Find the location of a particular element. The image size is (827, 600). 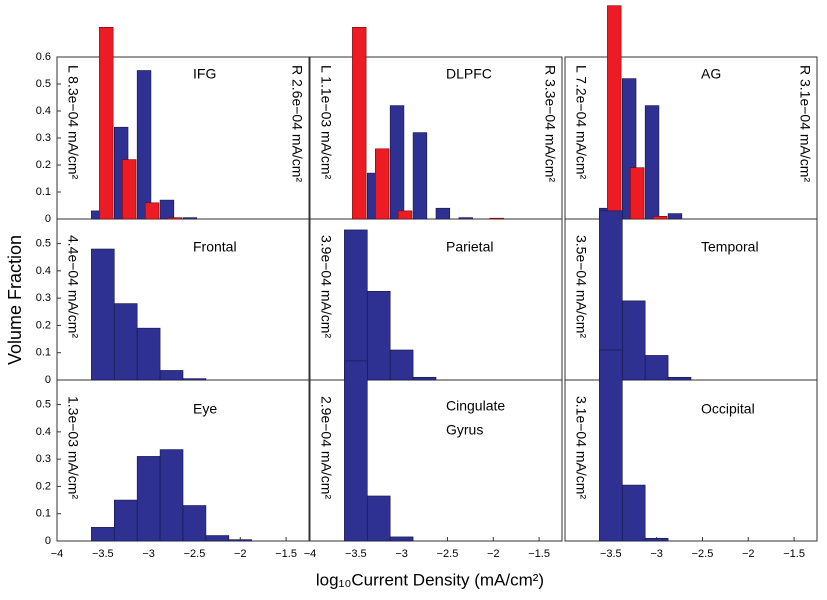

panel-annotation: R 3.1e−04 mA/cm² is located at coordinates (805, 123).